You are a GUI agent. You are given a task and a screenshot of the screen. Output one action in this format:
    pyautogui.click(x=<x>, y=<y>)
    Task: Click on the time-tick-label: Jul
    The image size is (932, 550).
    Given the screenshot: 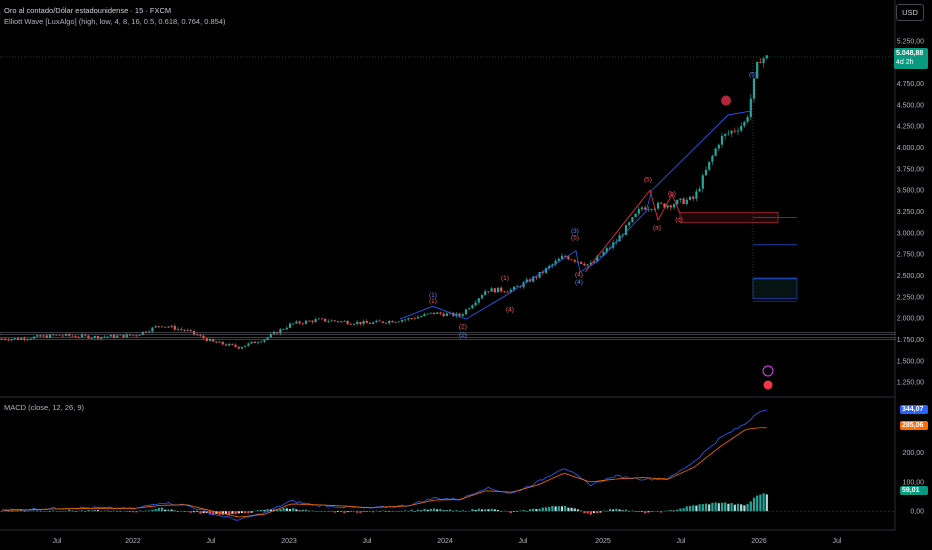 What is the action you would take?
    pyautogui.click(x=523, y=541)
    